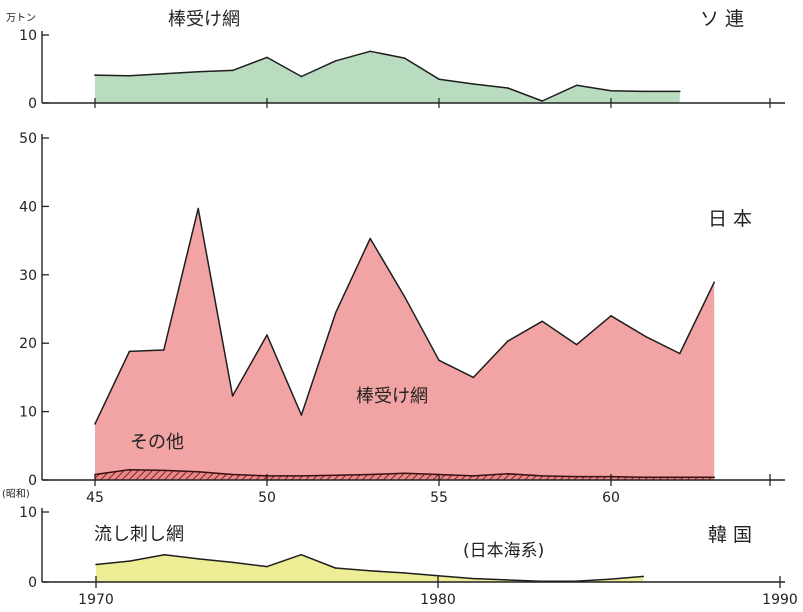 This screenshot has width=803, height=612. Describe the element at coordinates (780, 600) in the screenshot. I see `x-tick-label: 1990` at that location.